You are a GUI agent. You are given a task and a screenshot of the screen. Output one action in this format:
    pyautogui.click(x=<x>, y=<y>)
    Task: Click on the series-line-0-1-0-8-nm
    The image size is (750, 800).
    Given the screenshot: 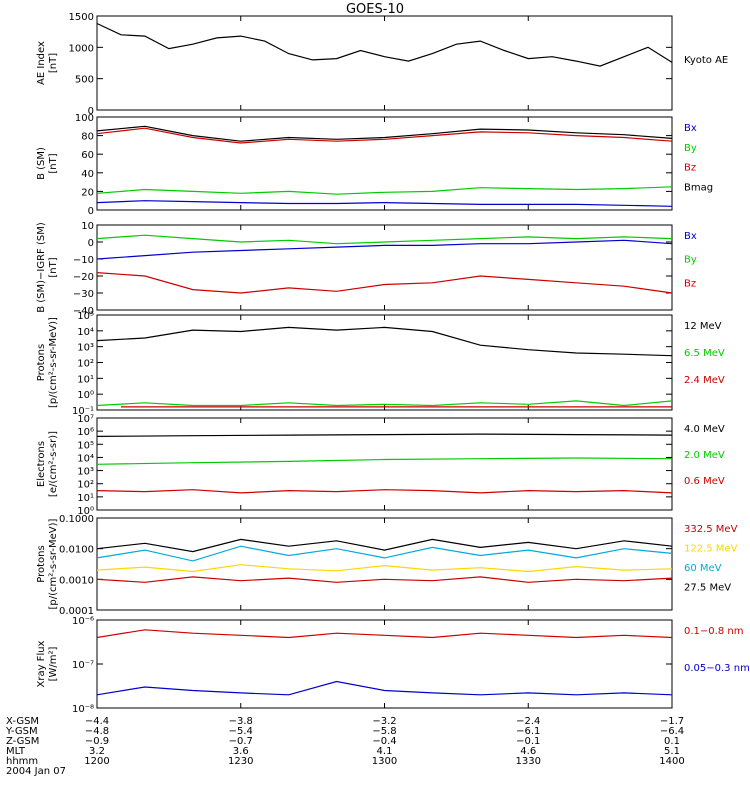 What is the action you would take?
    pyautogui.click(x=384, y=634)
    